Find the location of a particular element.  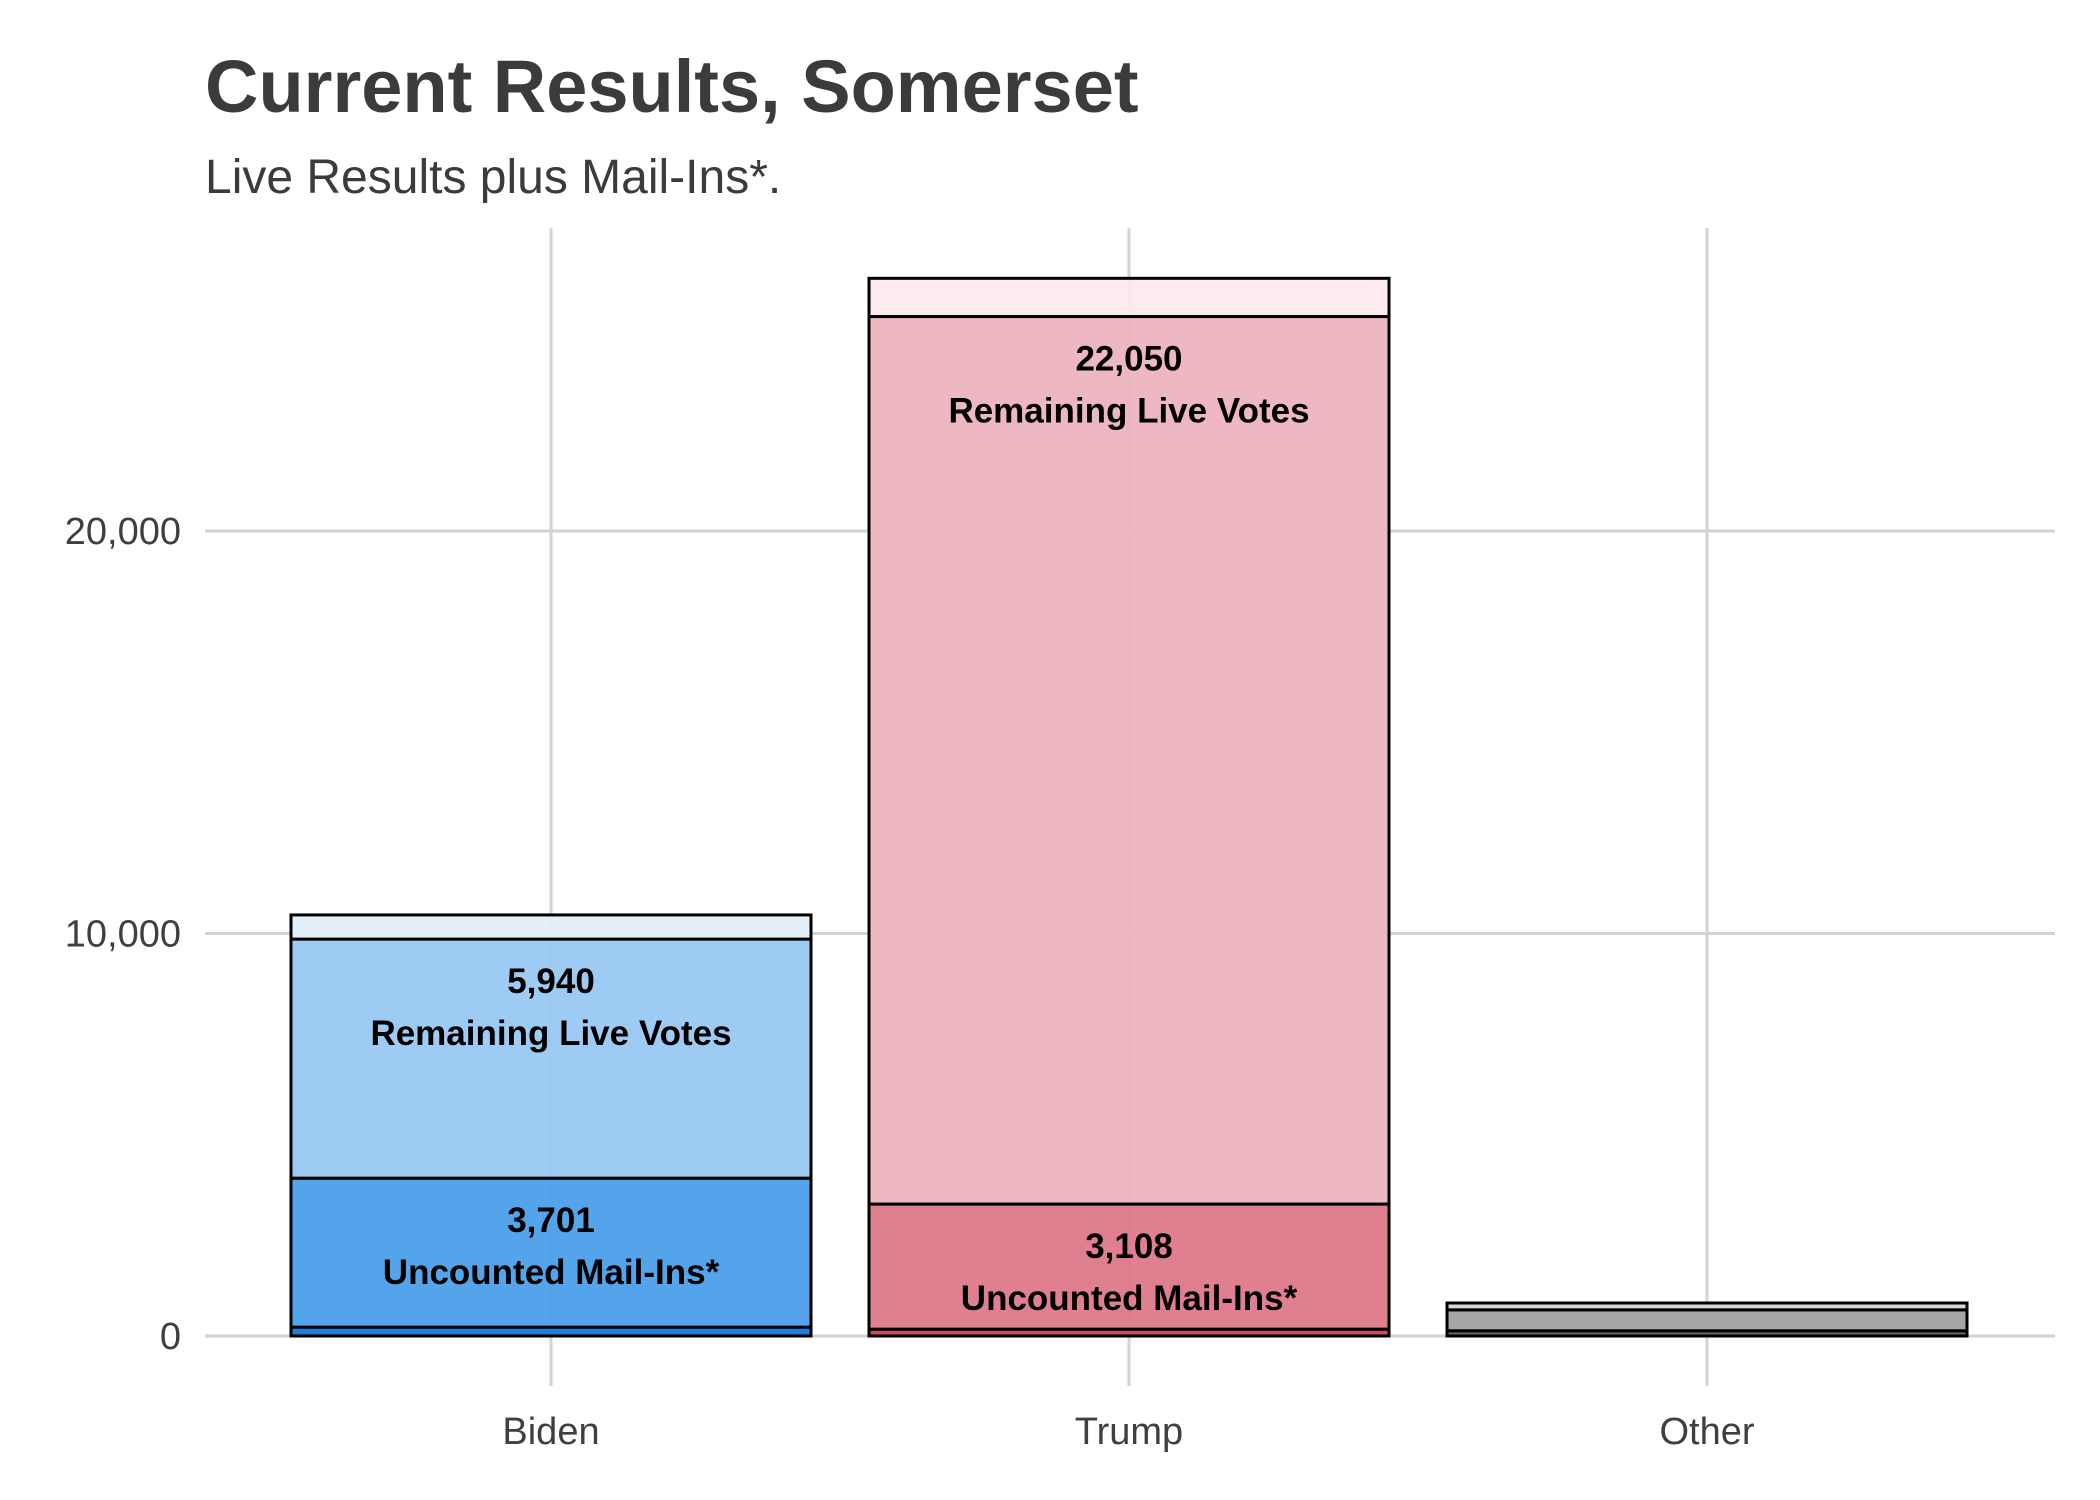

segment-value-label-trump-2: 22,050 is located at coordinates (1128, 359).